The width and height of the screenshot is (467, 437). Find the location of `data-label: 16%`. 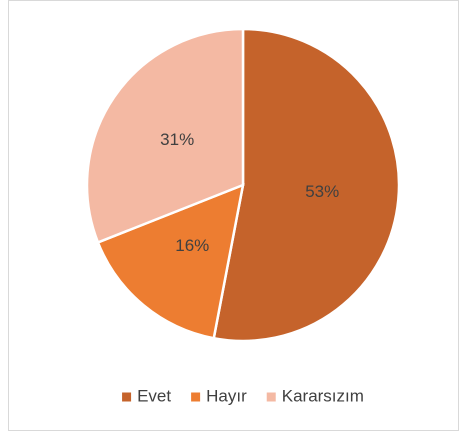

data-label: 16% is located at coordinates (192, 245).